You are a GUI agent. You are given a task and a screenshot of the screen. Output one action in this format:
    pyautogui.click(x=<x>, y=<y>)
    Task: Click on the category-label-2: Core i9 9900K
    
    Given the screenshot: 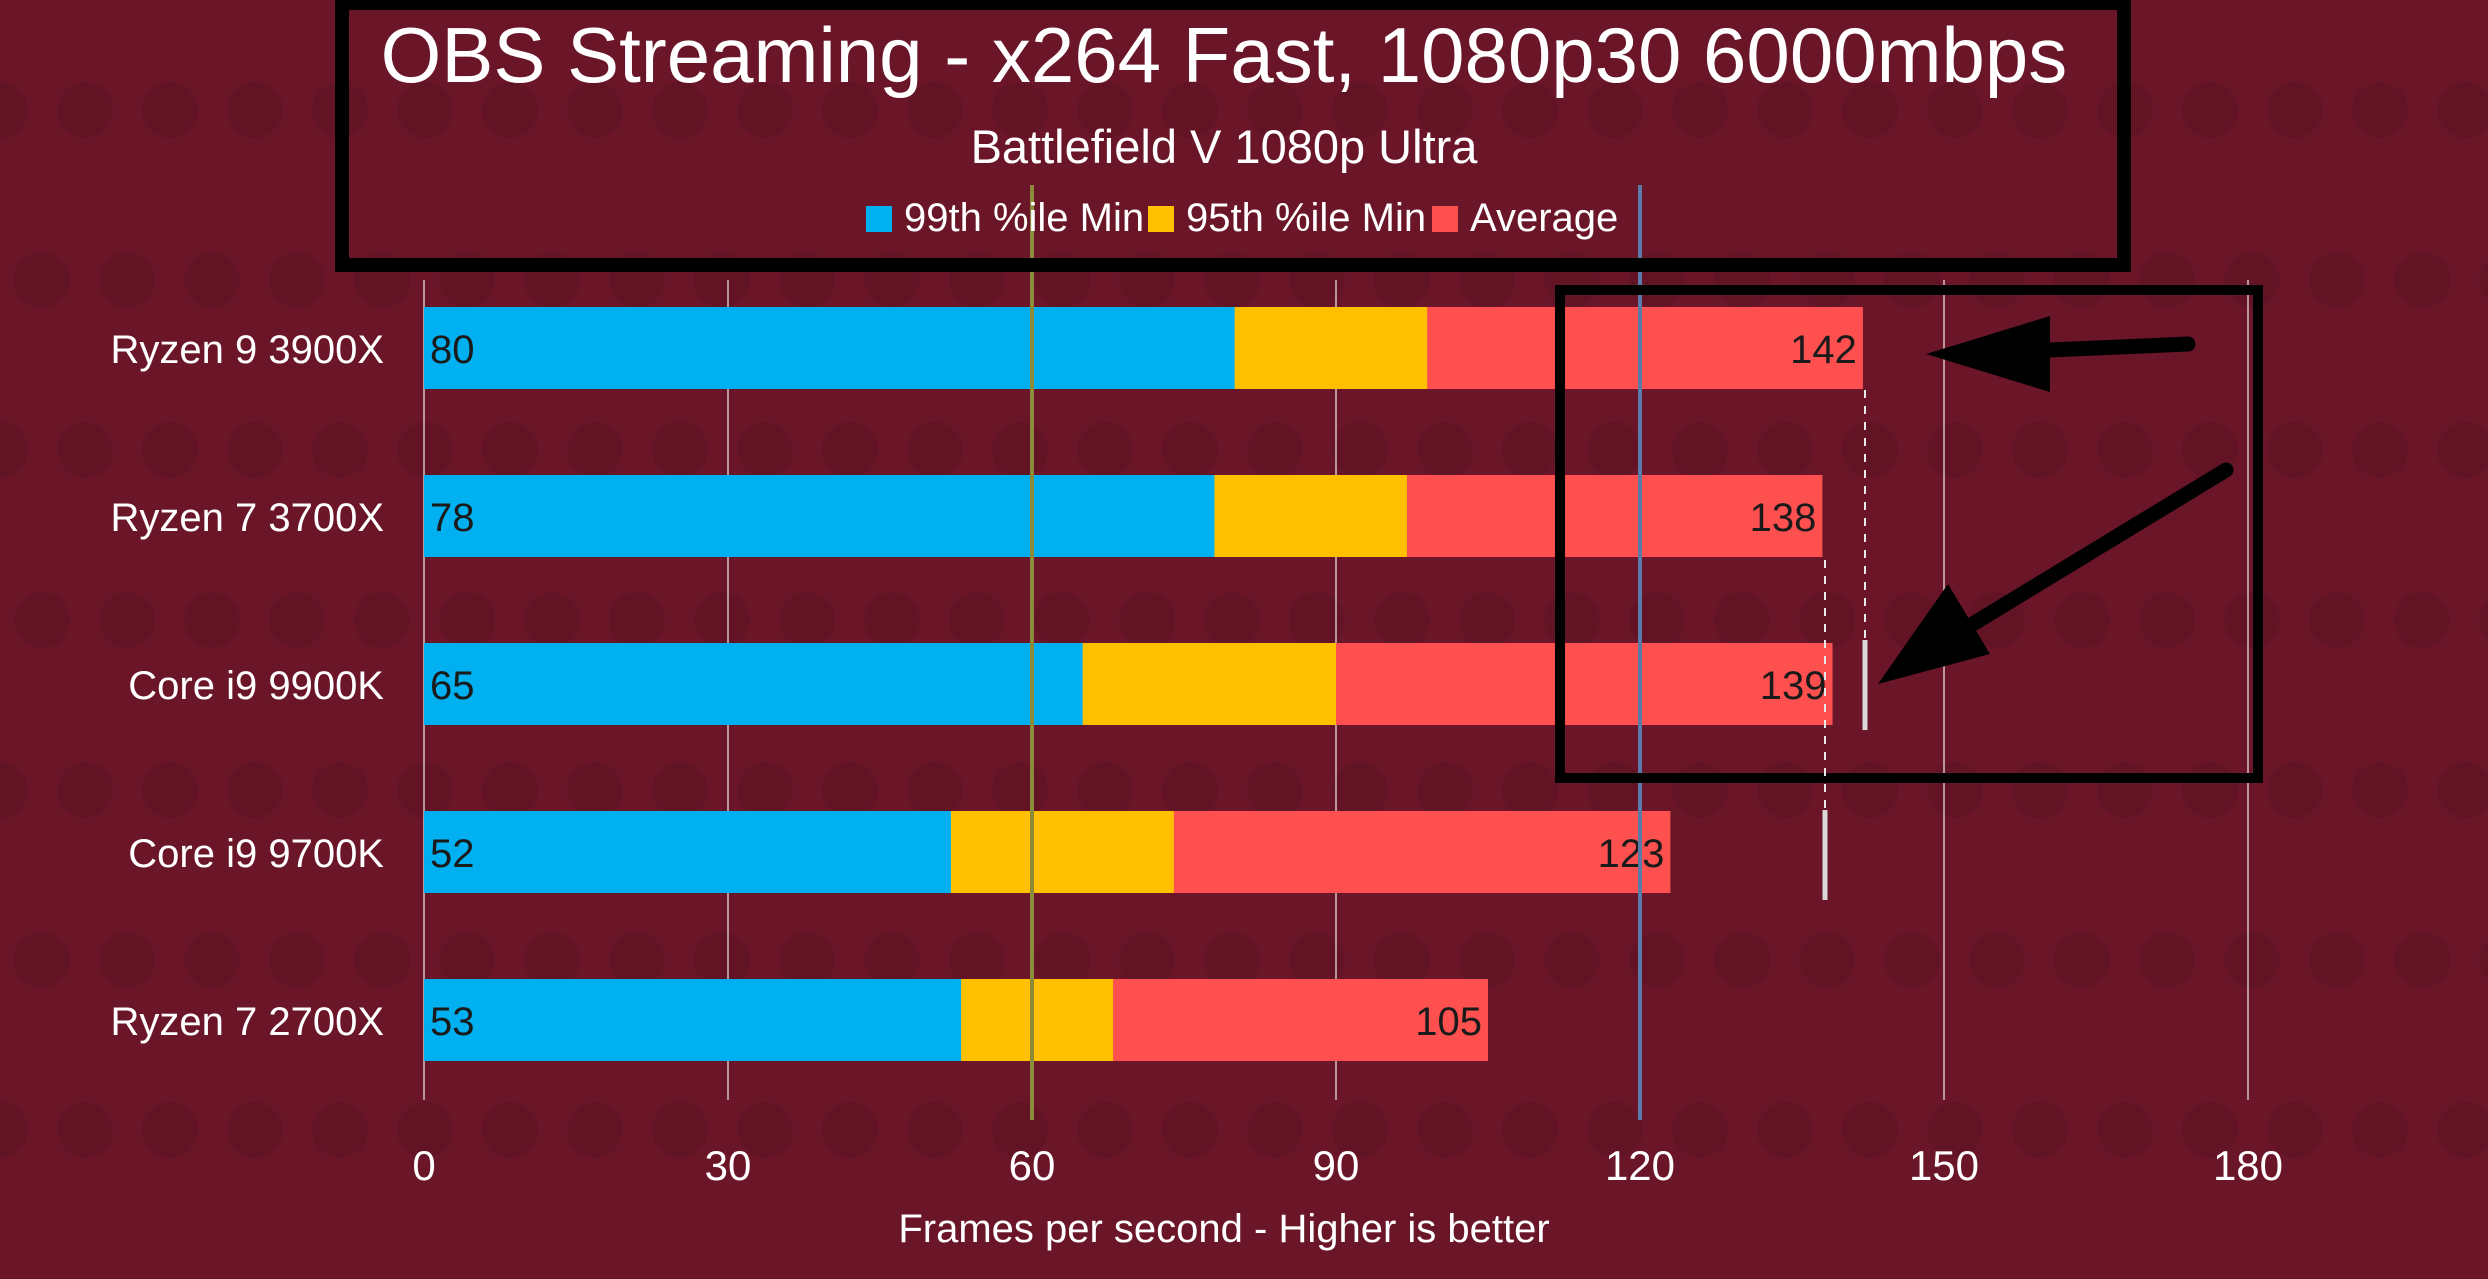 What is the action you would take?
    pyautogui.click(x=256, y=686)
    